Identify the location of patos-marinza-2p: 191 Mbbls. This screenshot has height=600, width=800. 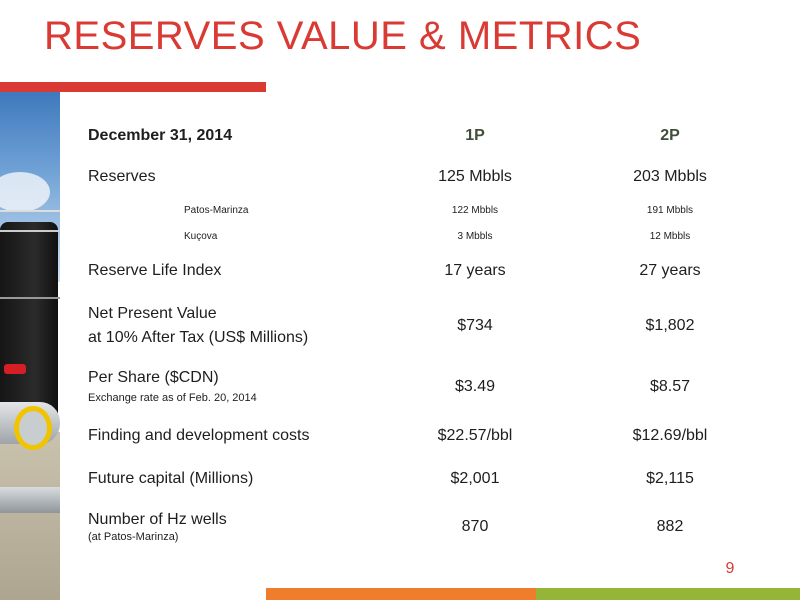
(670, 210).